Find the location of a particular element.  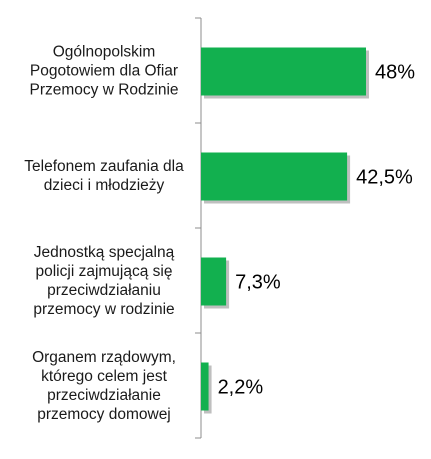

category-label-line: przeciwdziałanie is located at coordinates (104, 395).